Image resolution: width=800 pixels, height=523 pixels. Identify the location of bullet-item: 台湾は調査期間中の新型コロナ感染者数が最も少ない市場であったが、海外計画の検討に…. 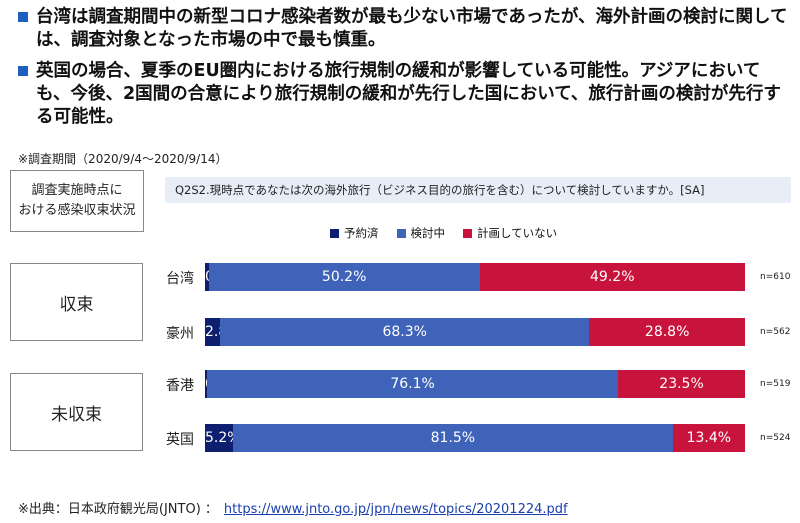
(403, 29).